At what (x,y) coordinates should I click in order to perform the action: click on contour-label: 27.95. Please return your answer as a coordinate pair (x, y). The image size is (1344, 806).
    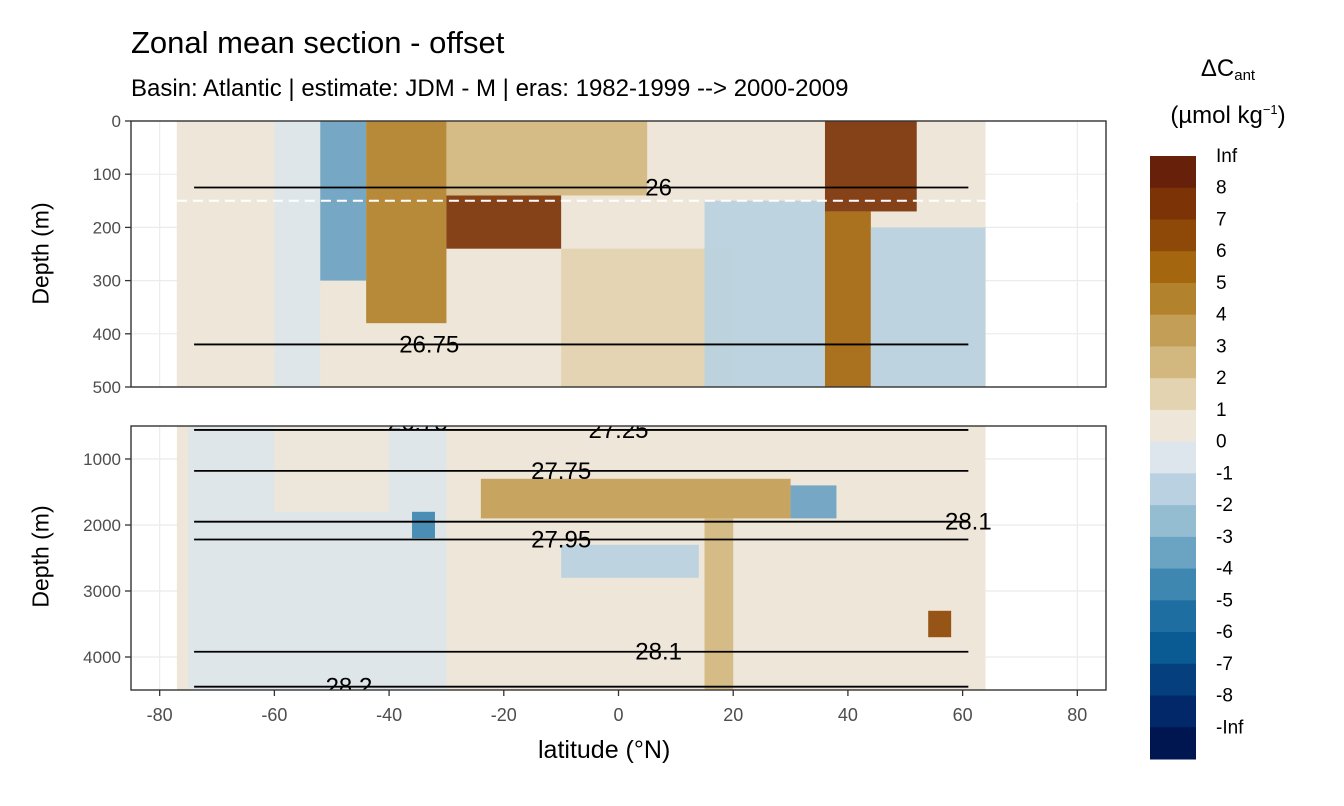
    Looking at the image, I should click on (561, 540).